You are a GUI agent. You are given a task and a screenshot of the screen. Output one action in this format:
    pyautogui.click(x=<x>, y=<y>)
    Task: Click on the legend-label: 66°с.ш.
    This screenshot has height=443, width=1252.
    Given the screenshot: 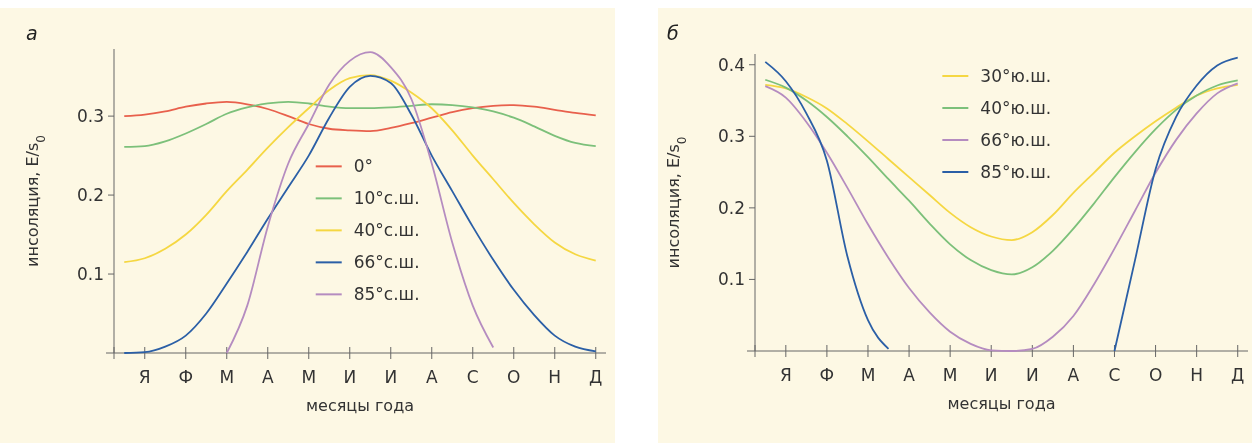 What is the action you would take?
    pyautogui.click(x=386, y=262)
    